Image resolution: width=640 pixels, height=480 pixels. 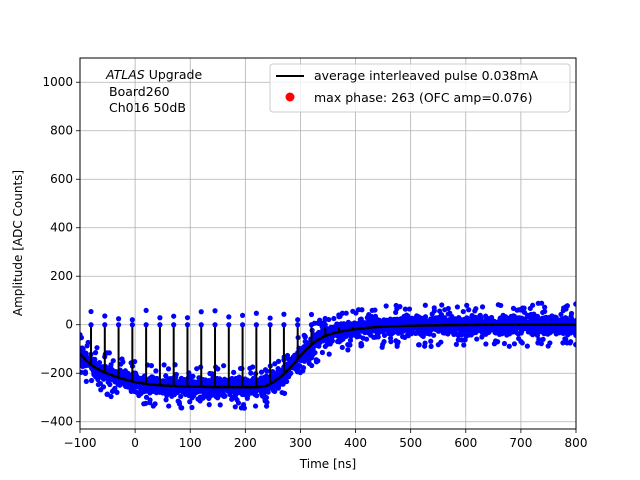 I want to click on y-axis-ticks: −400 −200 0 200 400 600 800 1000, so click(x=60, y=252).